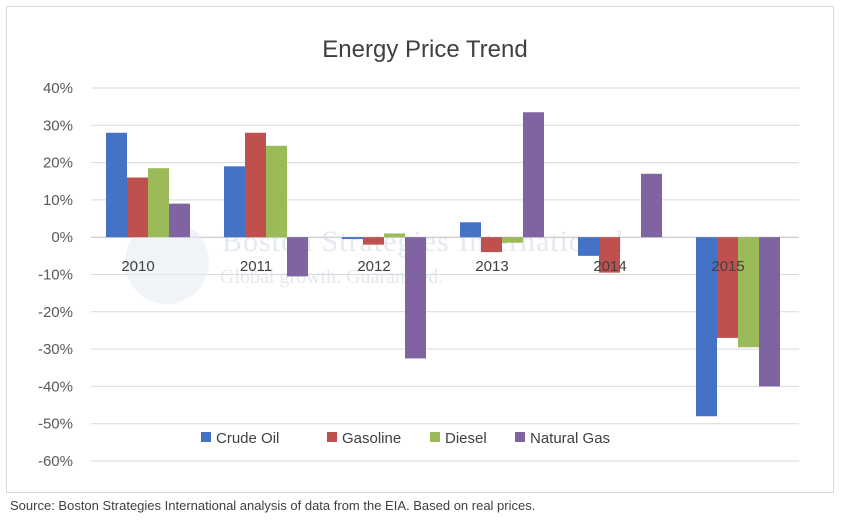 The width and height of the screenshot is (863, 523). Describe the element at coordinates (247, 438) in the screenshot. I see `legend-label: Crude Oil` at that location.